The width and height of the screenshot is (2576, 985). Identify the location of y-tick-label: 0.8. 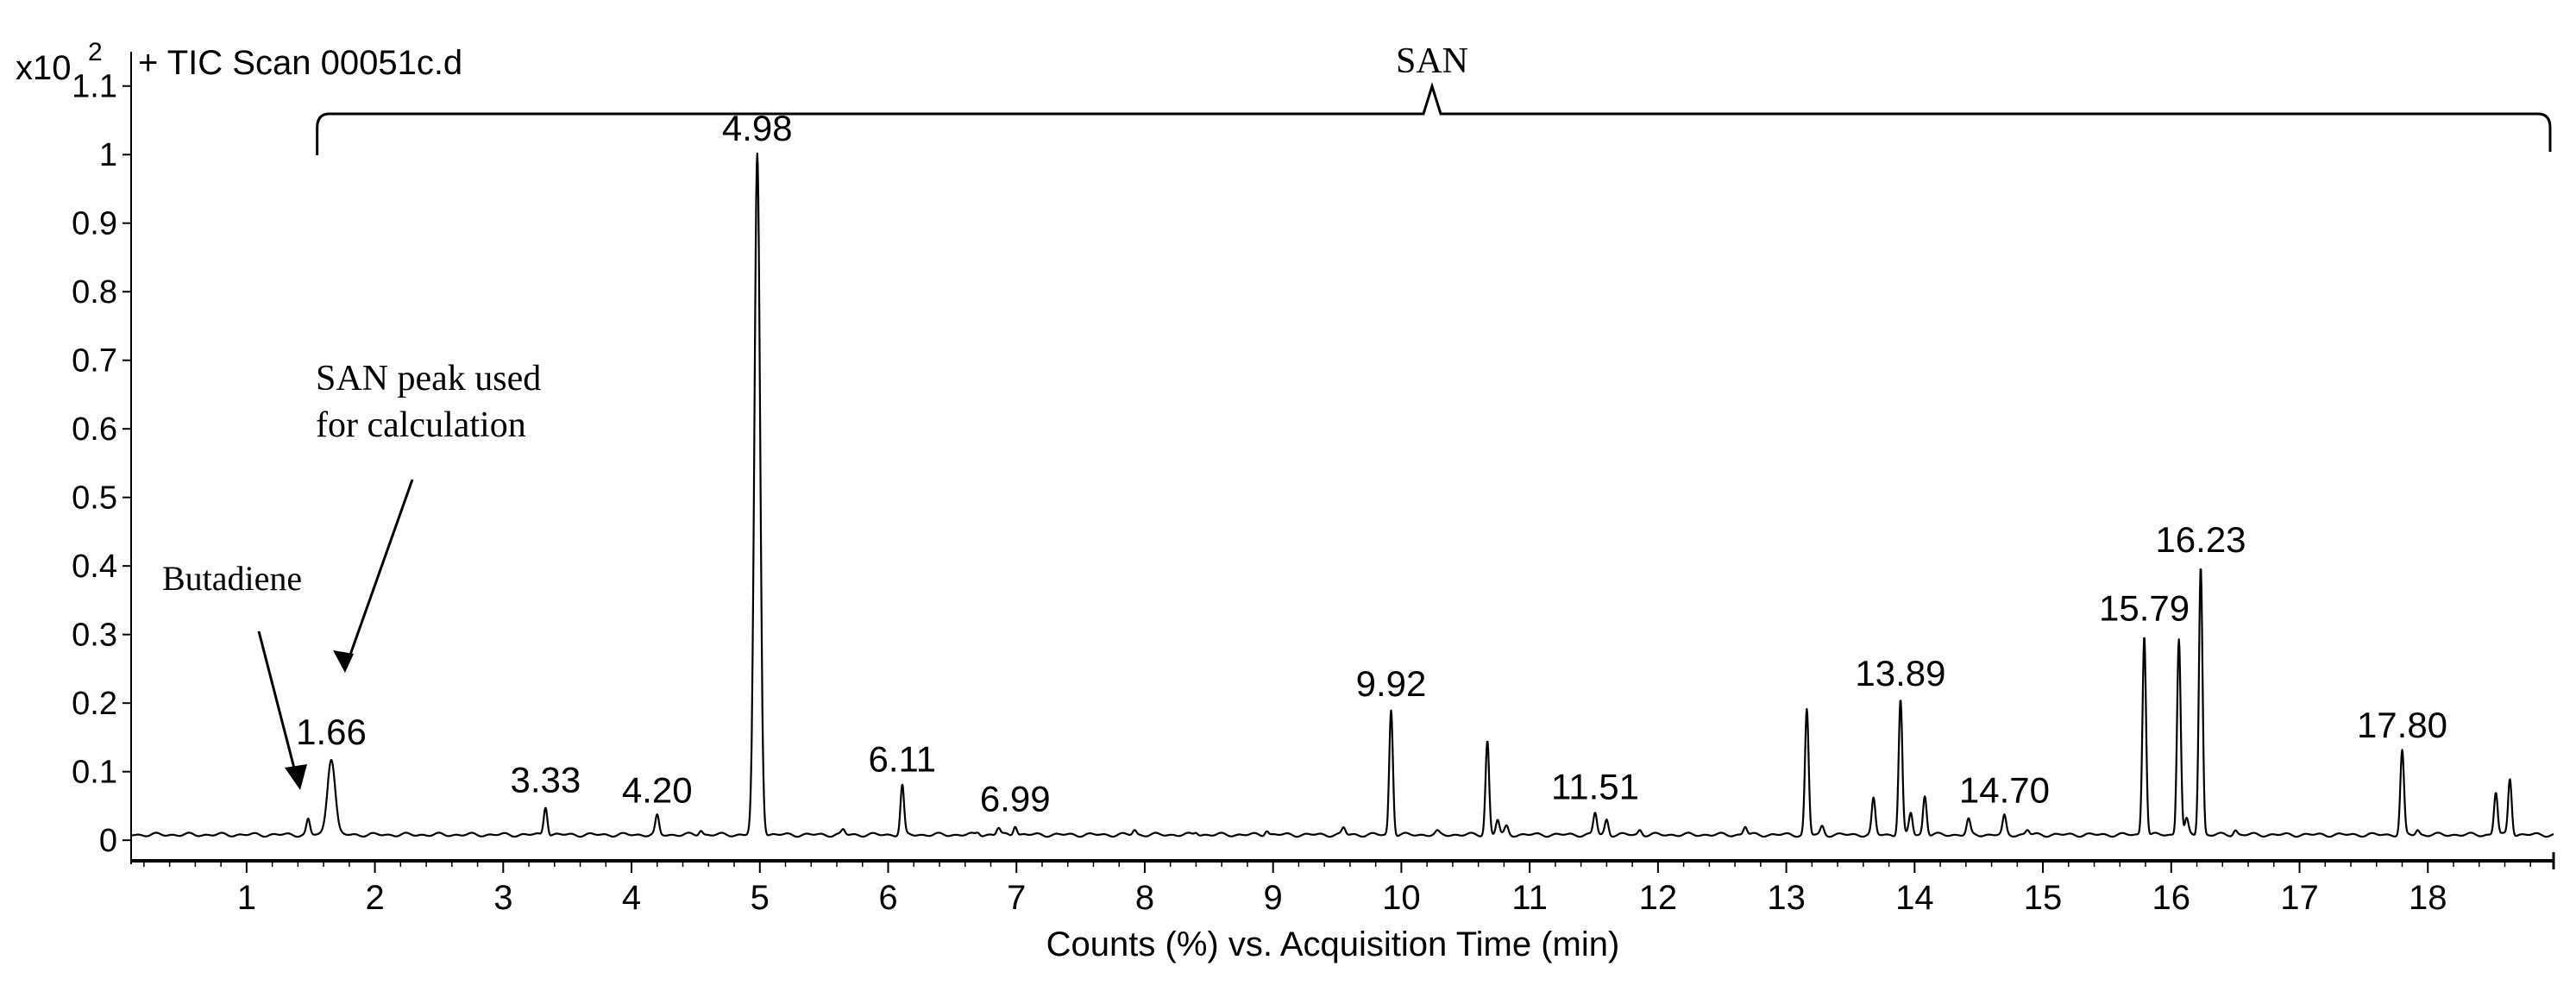
(94, 293).